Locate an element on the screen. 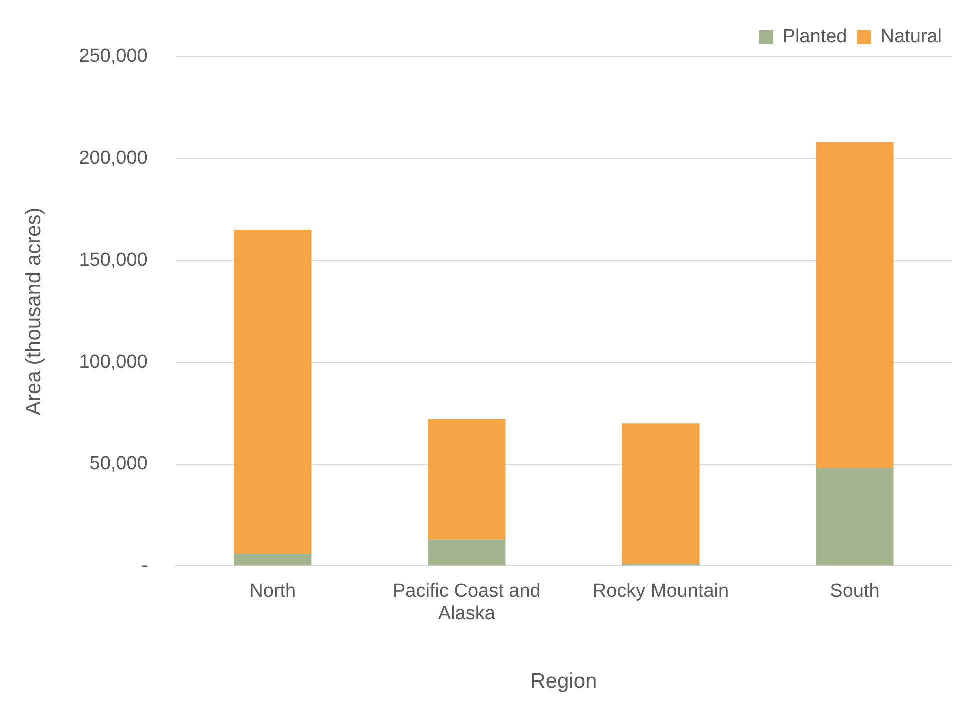 The height and width of the screenshot is (717, 970). y-tick-label: 50,000 is located at coordinates (119, 464).